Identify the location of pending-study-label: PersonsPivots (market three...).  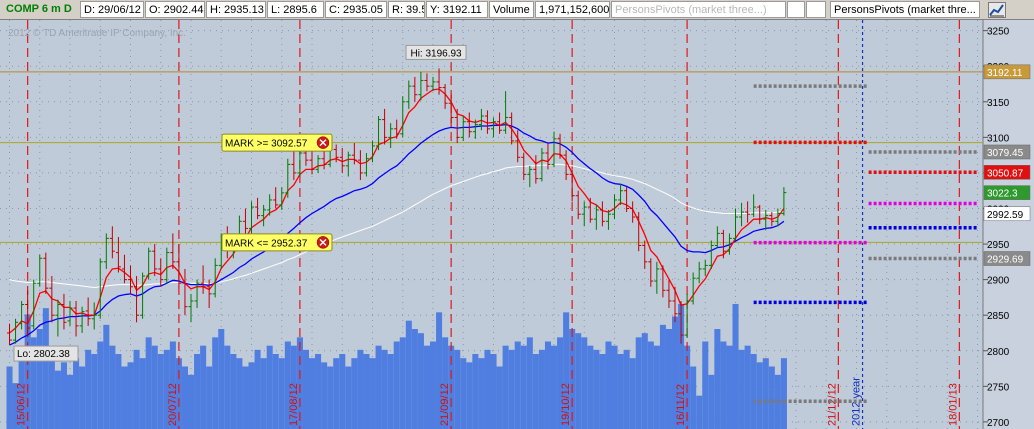
(698, 9).